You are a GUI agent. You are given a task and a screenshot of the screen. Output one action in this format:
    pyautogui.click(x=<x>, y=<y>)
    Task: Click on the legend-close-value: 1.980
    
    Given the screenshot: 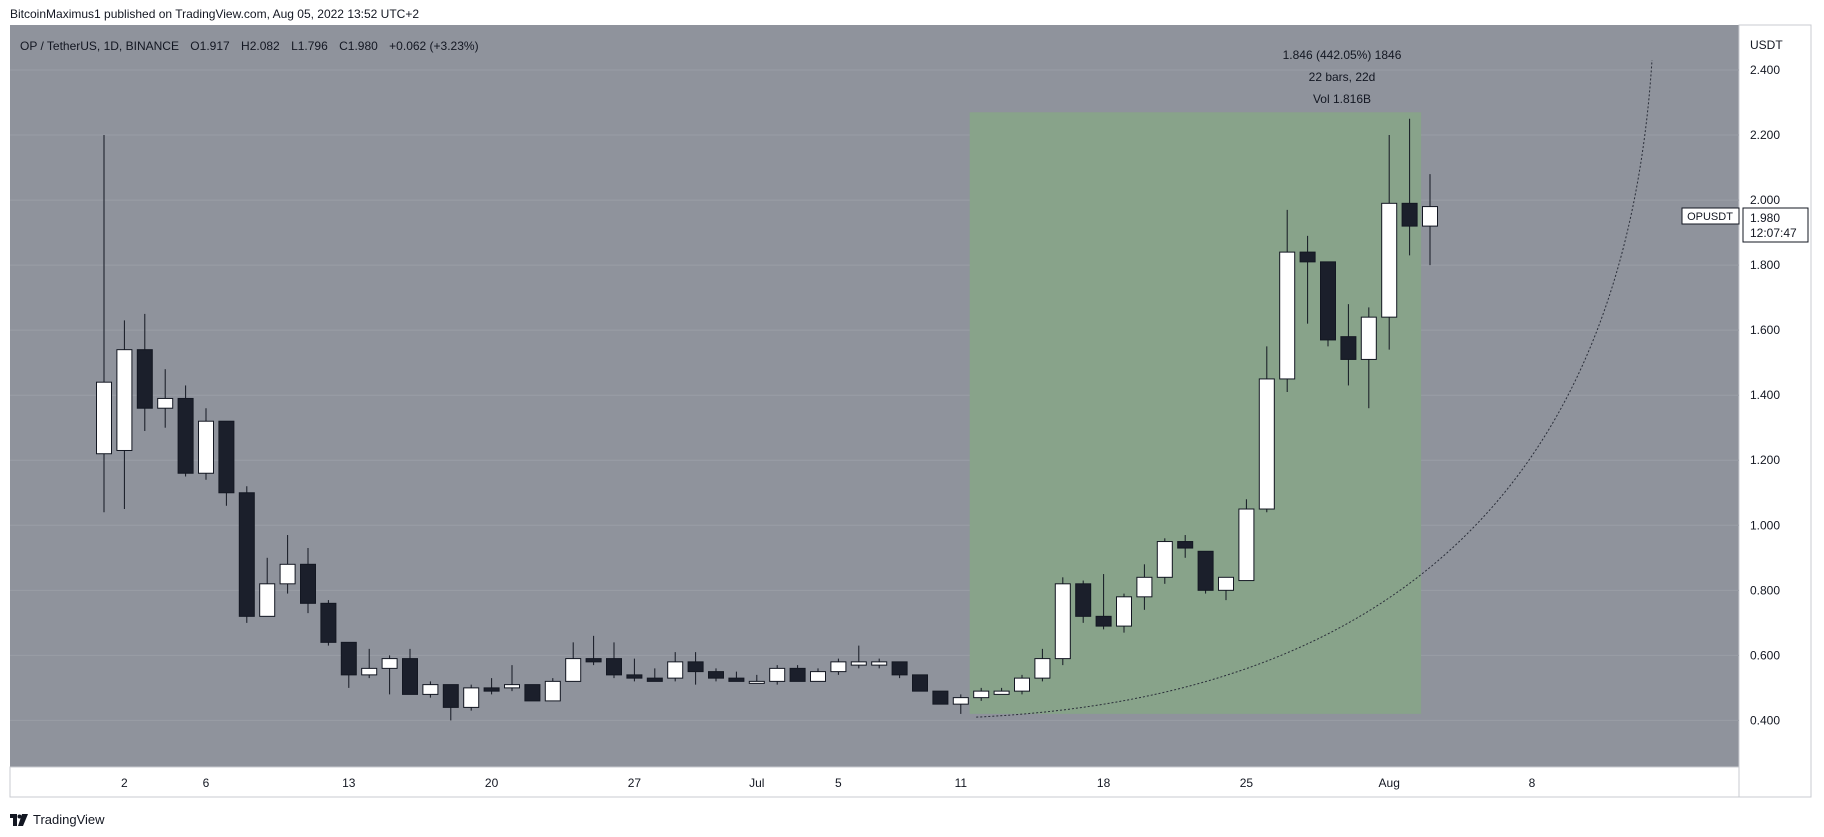 What is the action you would take?
    pyautogui.click(x=363, y=46)
    